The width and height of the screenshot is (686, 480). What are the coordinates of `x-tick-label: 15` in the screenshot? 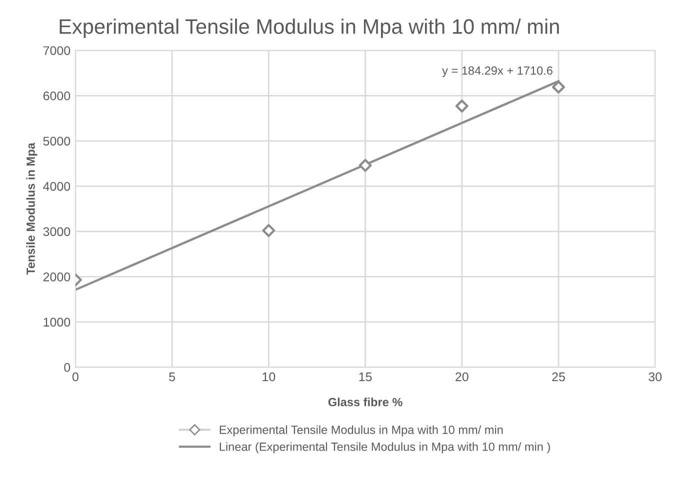 It's located at (365, 377).